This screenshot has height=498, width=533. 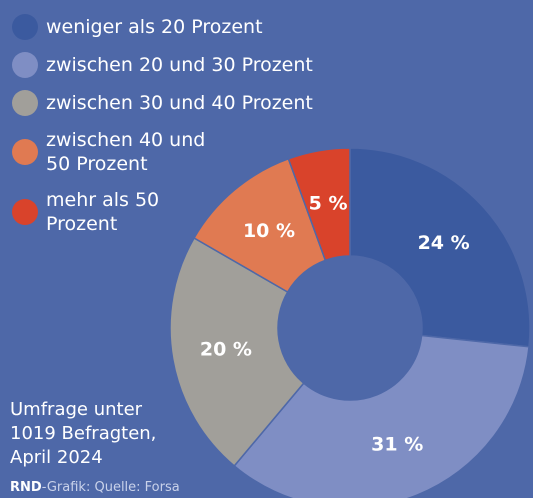 I want to click on data-label: 31 %, so click(x=397, y=444).